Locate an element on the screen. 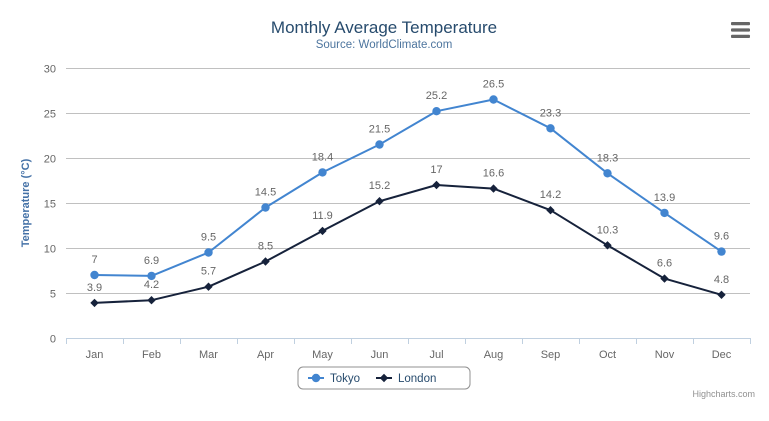  y-axis-tick-labels: 0 5 10 15 20 25 30 is located at coordinates (50, 205).